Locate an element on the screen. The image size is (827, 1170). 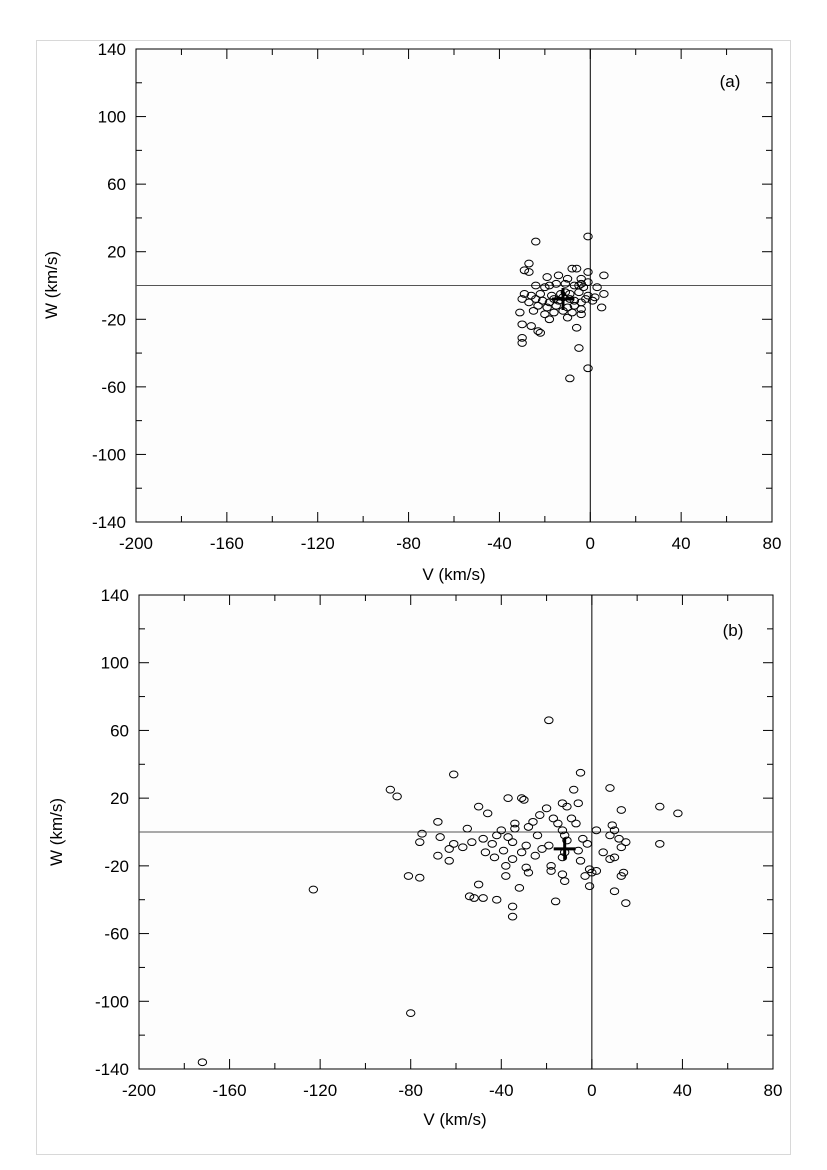
x-tick-label-b: -160 is located at coordinates (230, 1090).